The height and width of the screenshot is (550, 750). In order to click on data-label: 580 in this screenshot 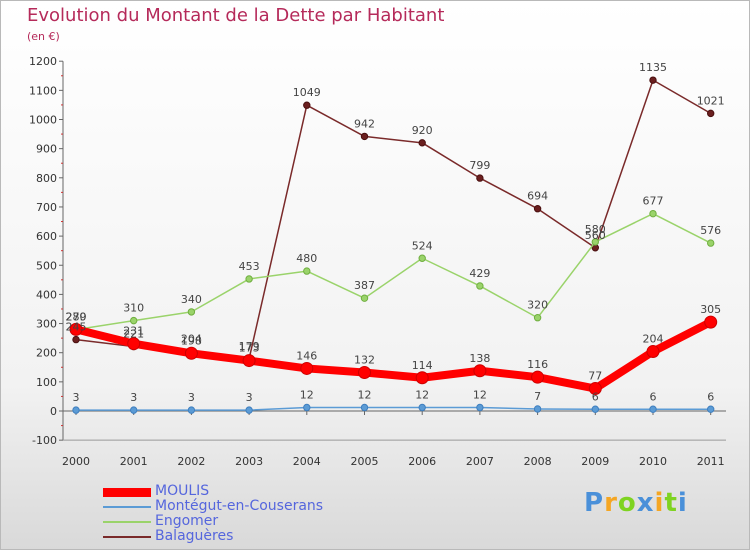, I will do `click(595, 229)`.